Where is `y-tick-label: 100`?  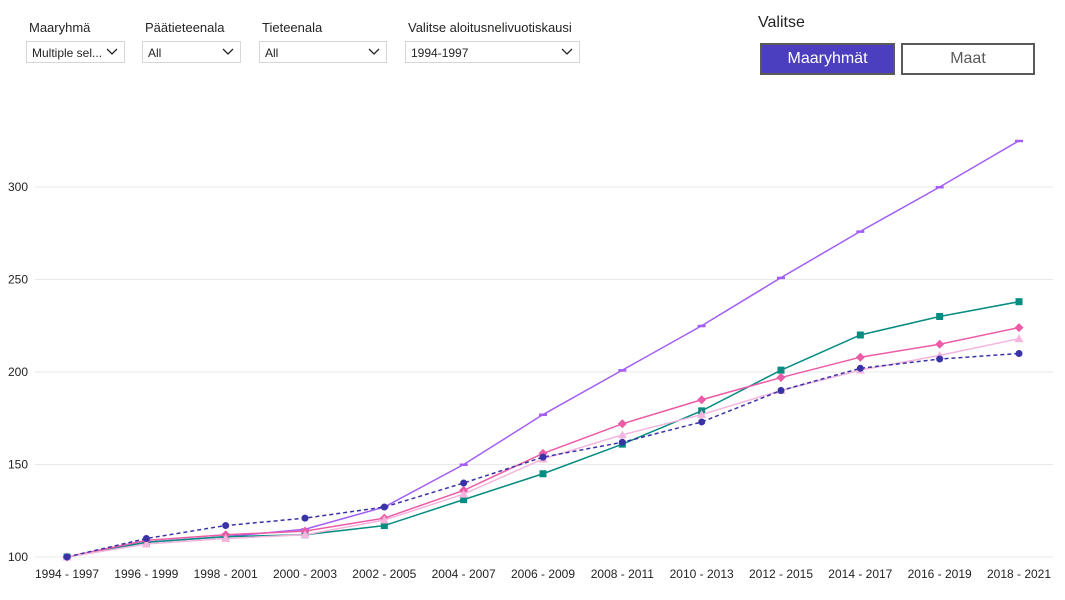
y-tick-label: 100 is located at coordinates (18, 557).